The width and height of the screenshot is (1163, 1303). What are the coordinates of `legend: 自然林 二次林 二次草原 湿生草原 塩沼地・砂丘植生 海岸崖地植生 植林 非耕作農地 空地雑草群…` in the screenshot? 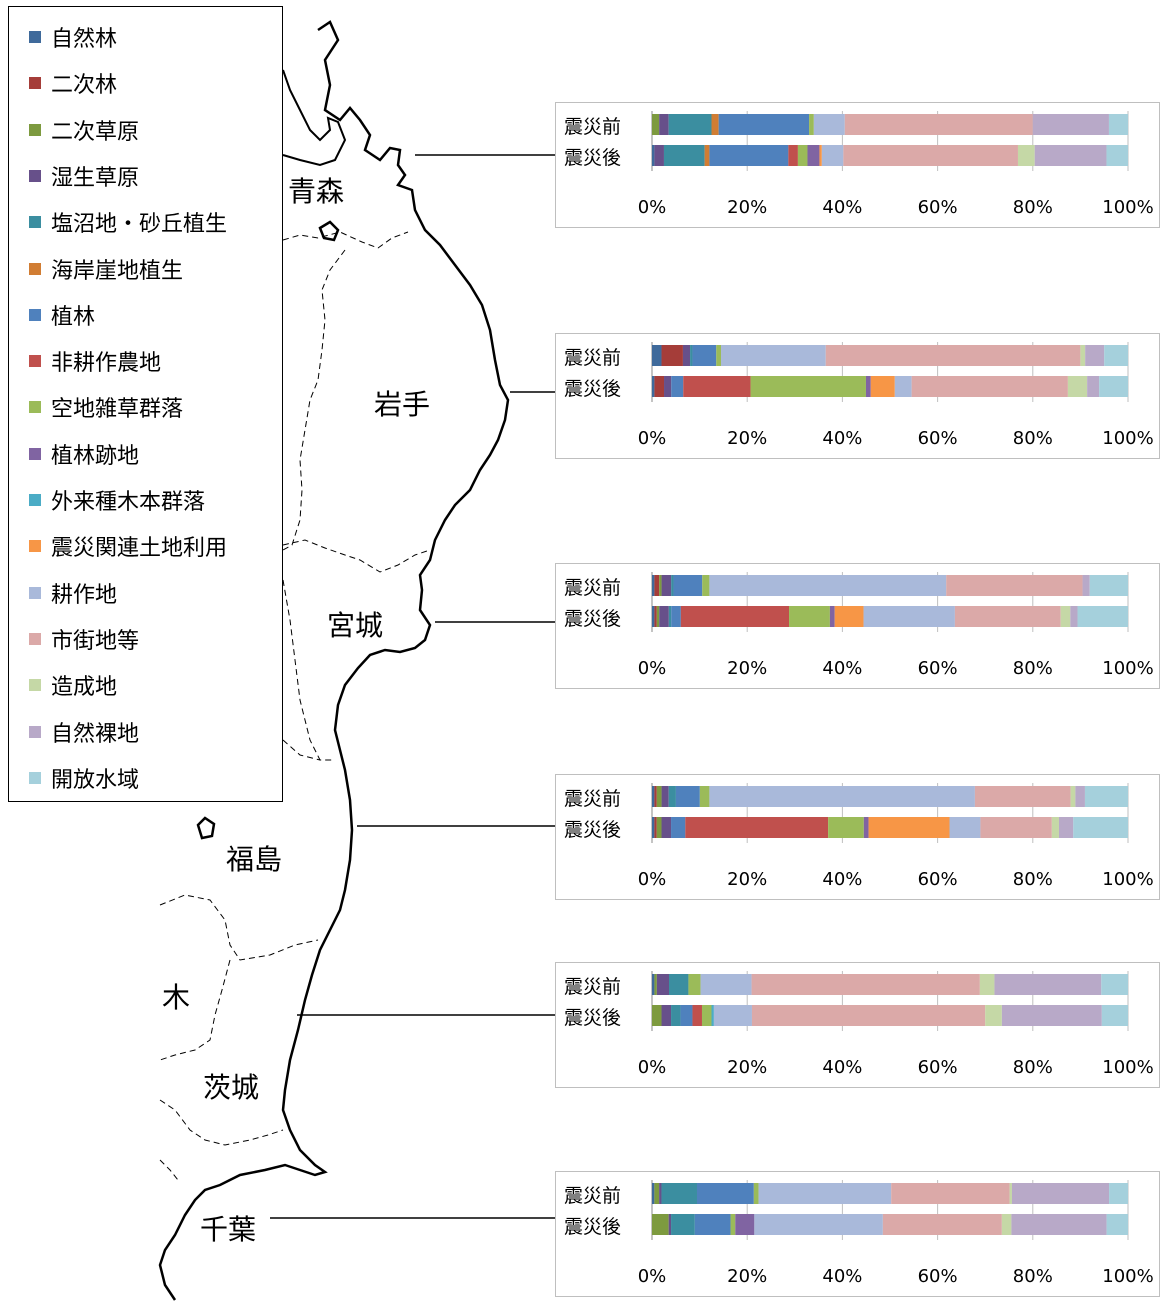 It's located at (145, 404).